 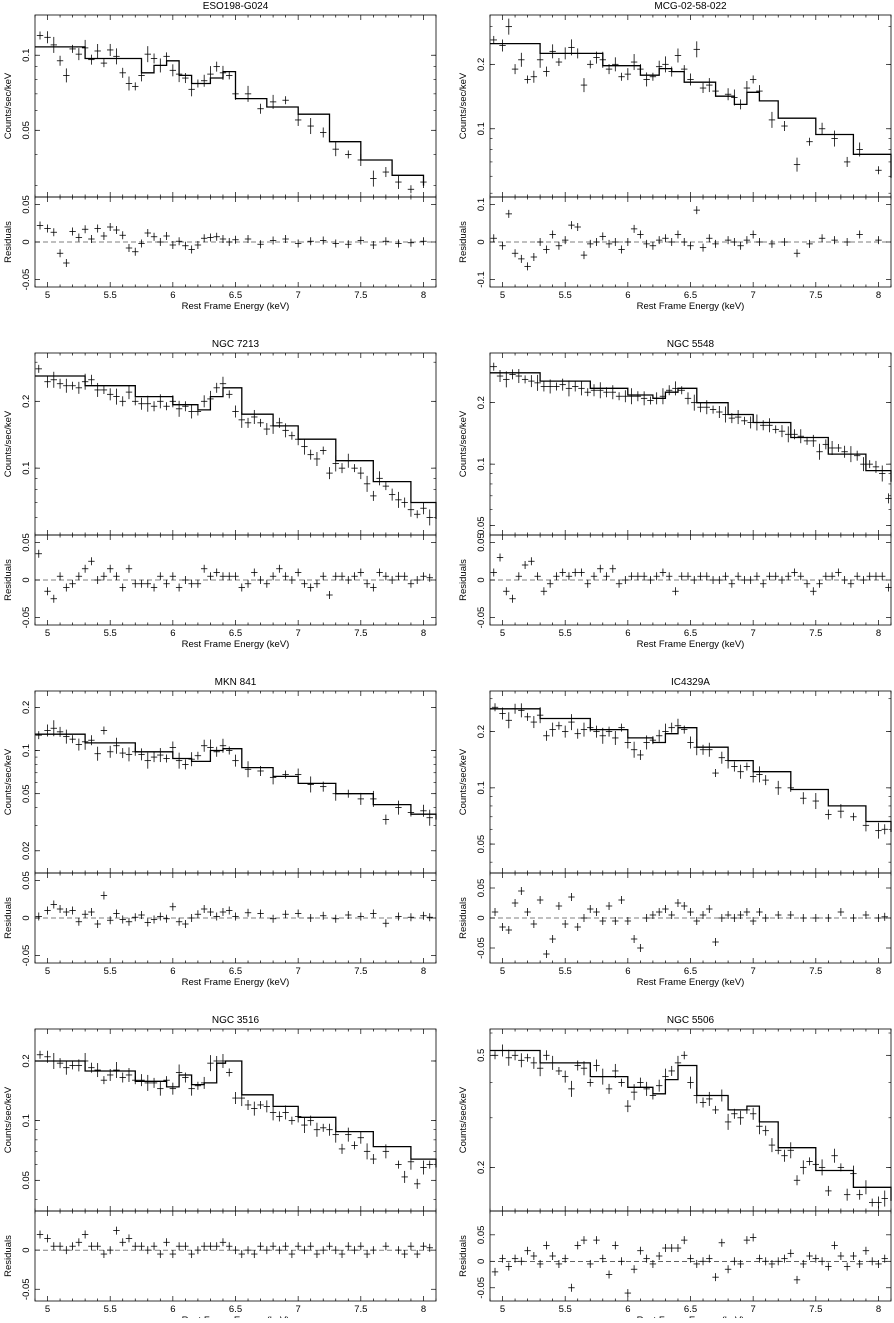 I want to click on x-tick-label: 5.5, so click(x=110, y=971).